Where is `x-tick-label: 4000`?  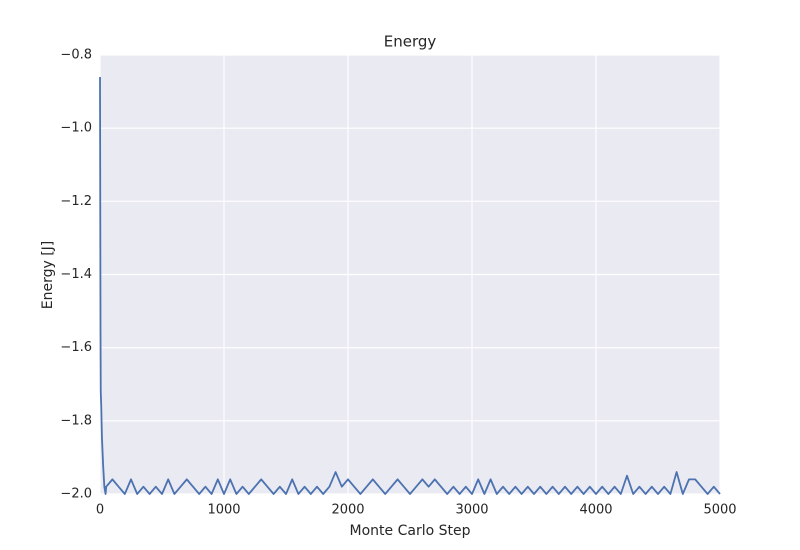 x-tick-label: 4000 is located at coordinates (595, 510).